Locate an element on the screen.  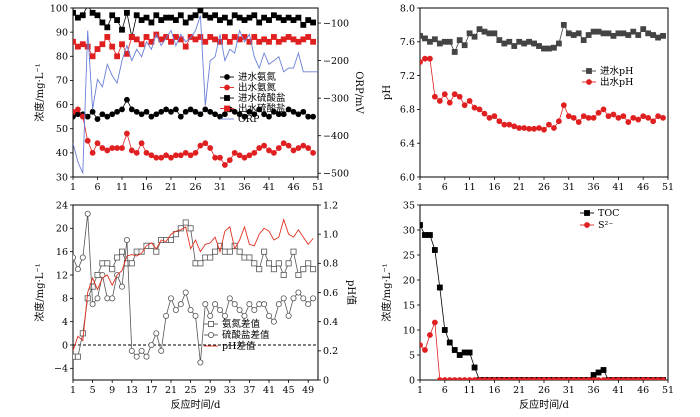
x-tick-label: 11 is located at coordinates (470, 187).